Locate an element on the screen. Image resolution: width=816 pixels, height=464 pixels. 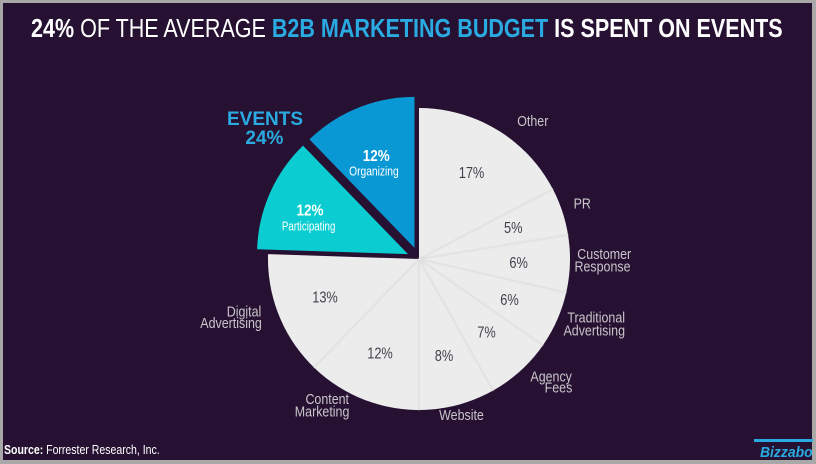
svg-text: Fees is located at coordinates (559, 388).